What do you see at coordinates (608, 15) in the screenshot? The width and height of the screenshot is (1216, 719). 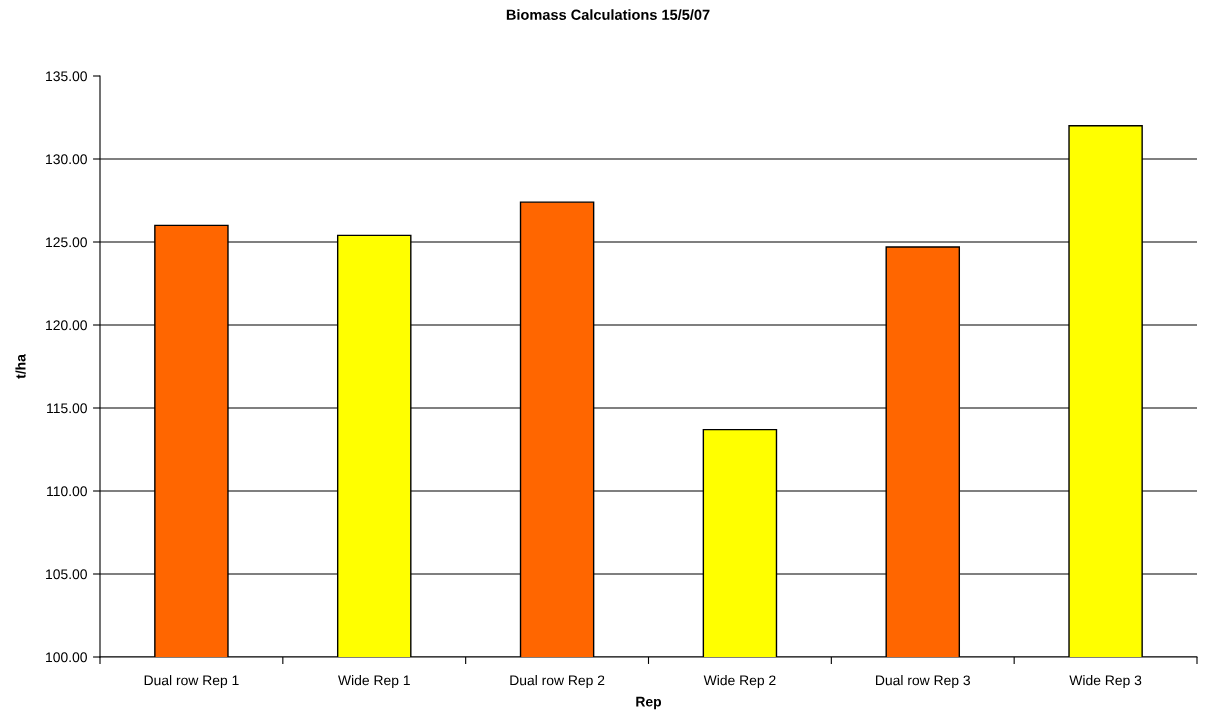 I see `chart-title: Biomass Calculations 15/5/07` at bounding box center [608, 15].